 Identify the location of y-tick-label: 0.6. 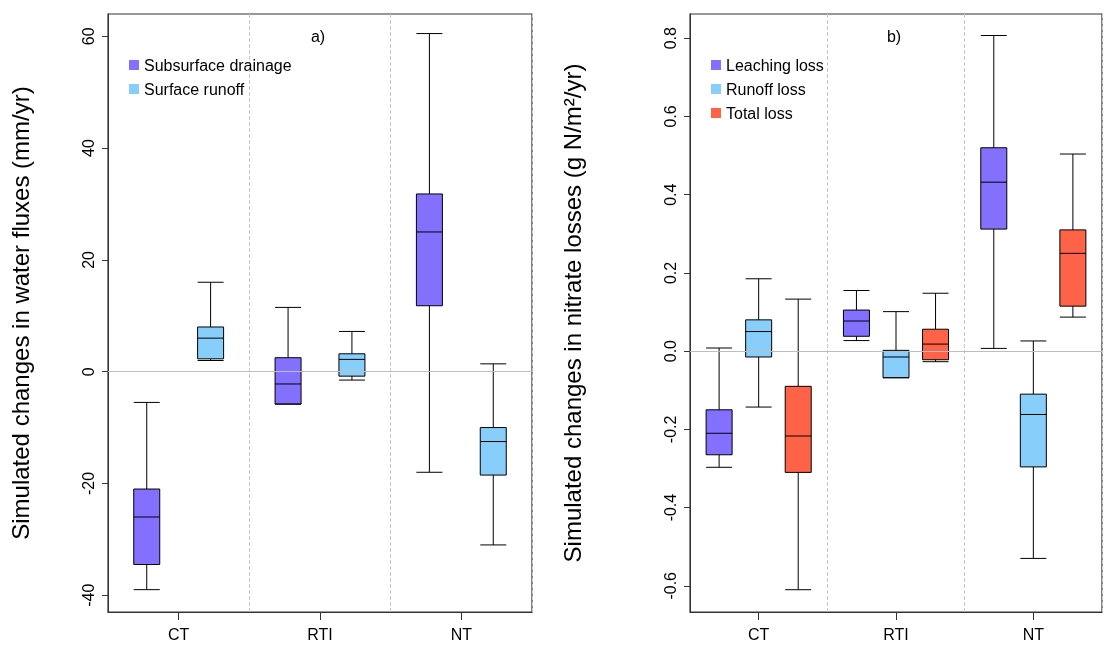
(670, 116).